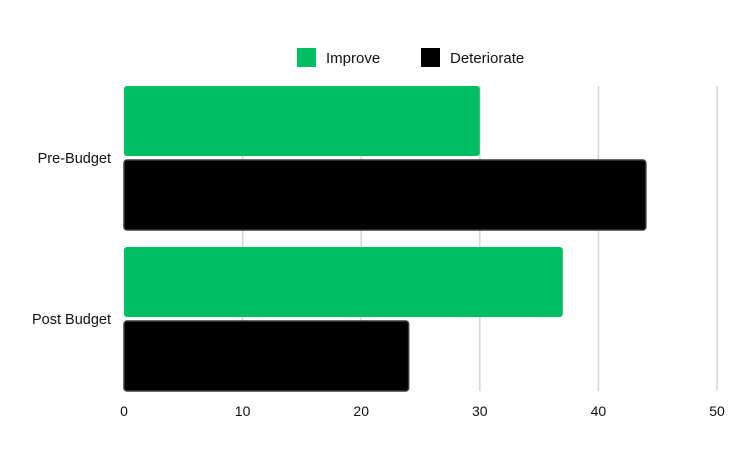 Image resolution: width=750 pixels, height=465 pixels. I want to click on x-tick-label-20: 20, so click(361, 411).